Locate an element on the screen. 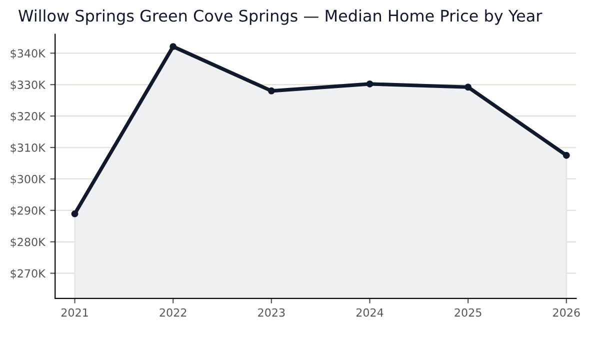 This screenshot has width=599, height=343. y-tick-label: $270K is located at coordinates (28, 274).